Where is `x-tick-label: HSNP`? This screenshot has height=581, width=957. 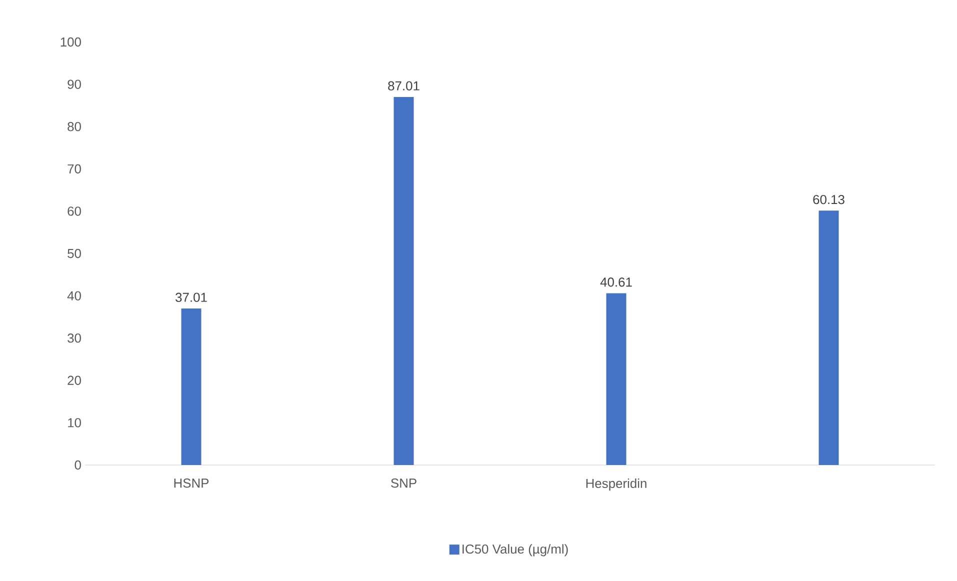 x-tick-label: HSNP is located at coordinates (191, 483).